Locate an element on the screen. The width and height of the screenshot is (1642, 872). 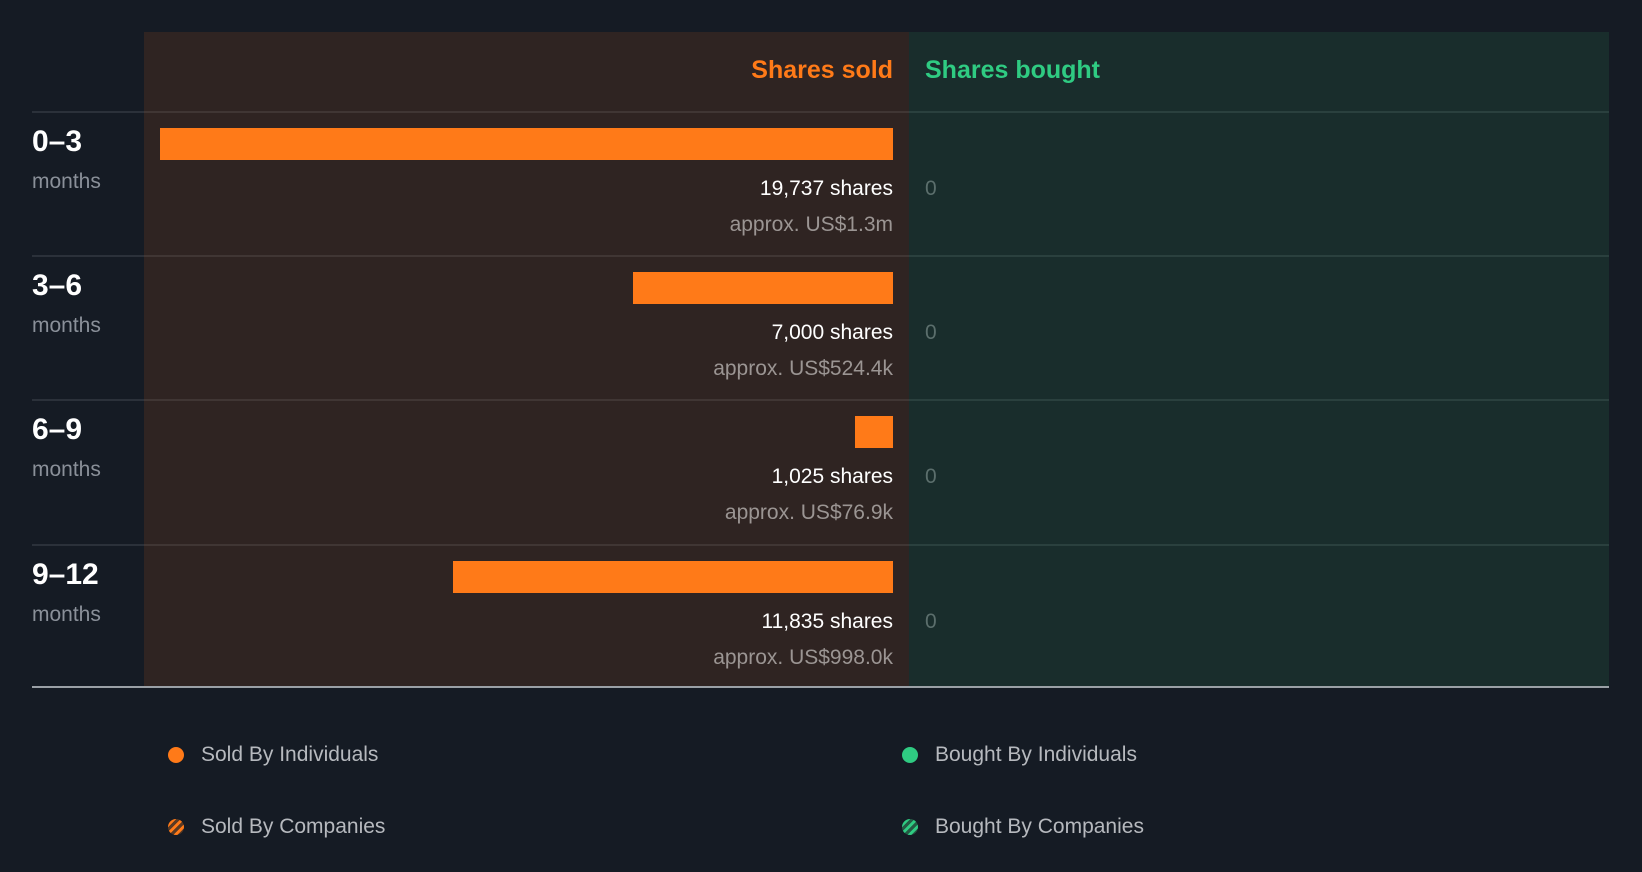
period-label: 6–9 months is located at coordinates (66, 448).